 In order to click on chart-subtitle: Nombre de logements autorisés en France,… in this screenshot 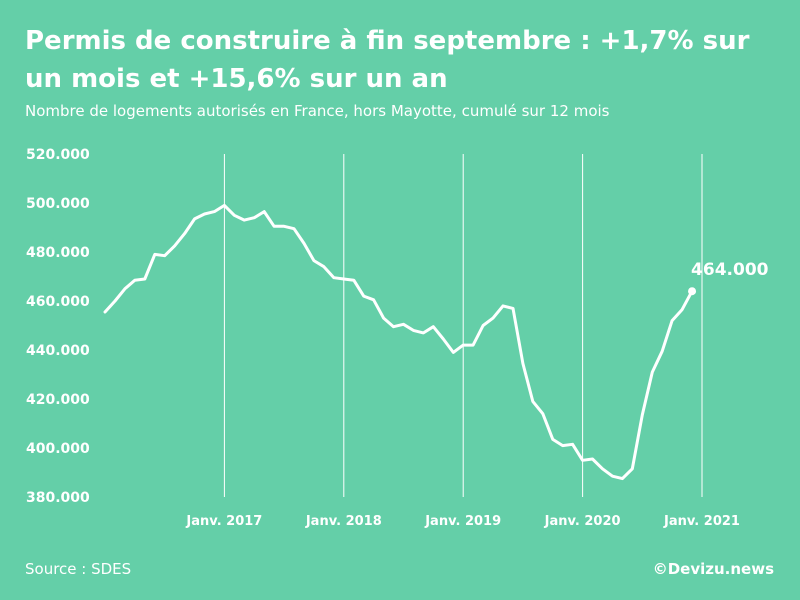, I will do `click(317, 111)`.